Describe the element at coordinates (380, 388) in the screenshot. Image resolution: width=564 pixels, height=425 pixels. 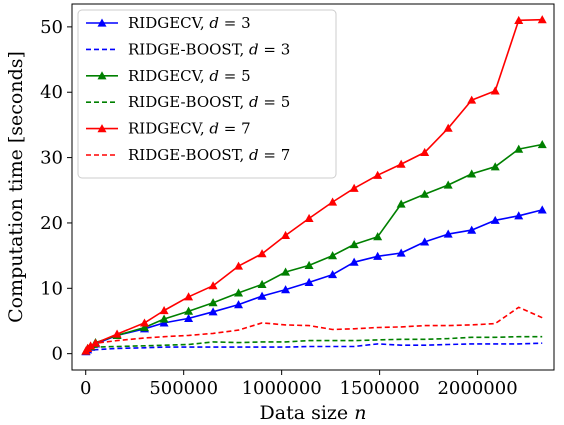
I see `x-tick-label: 1500000` at that location.